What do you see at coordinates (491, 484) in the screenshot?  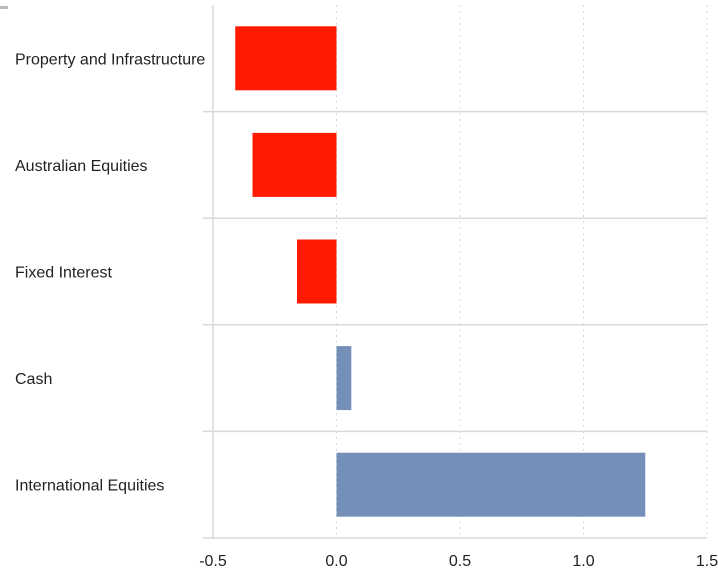 I see `bar-international-equities` at bounding box center [491, 484].